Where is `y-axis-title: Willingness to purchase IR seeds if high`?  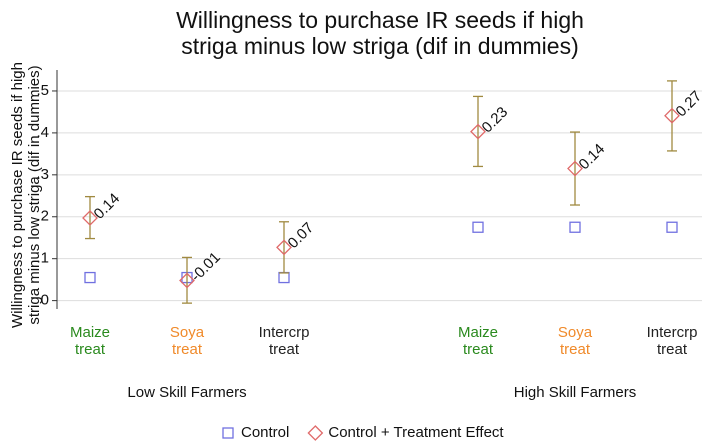 y-axis-title: Willingness to purchase IR seeds if high is located at coordinates (17, 195).